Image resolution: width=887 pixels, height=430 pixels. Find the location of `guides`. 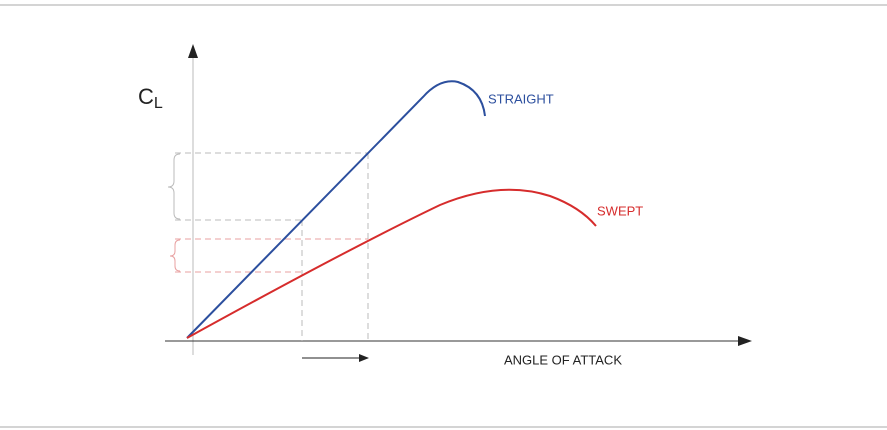

guides is located at coordinates (272, 246).